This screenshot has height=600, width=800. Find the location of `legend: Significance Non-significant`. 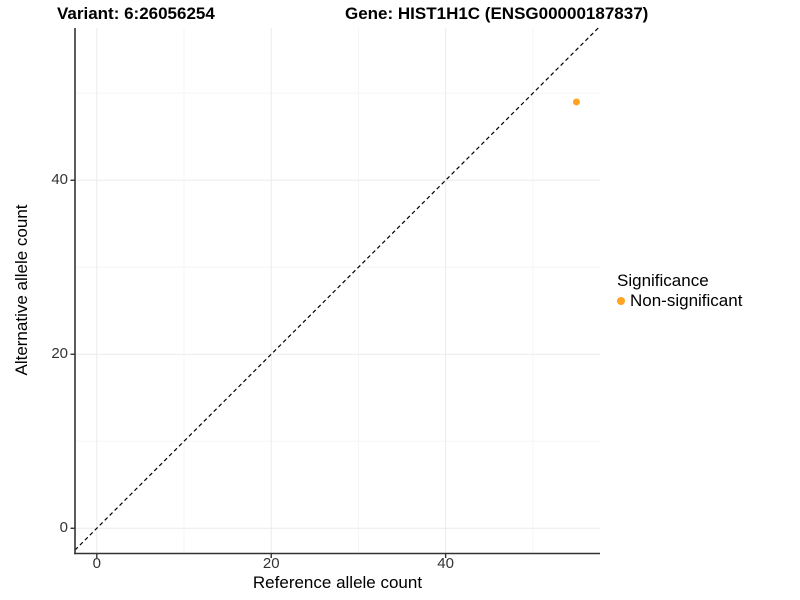

legend: Significance Non-significant is located at coordinates (679, 291).